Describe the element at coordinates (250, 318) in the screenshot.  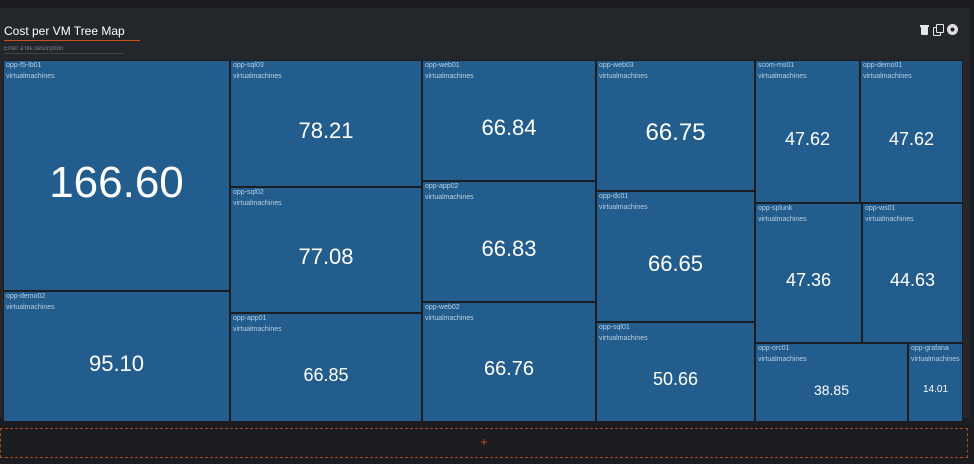
I see `cell-name-label: opp-app01` at that location.